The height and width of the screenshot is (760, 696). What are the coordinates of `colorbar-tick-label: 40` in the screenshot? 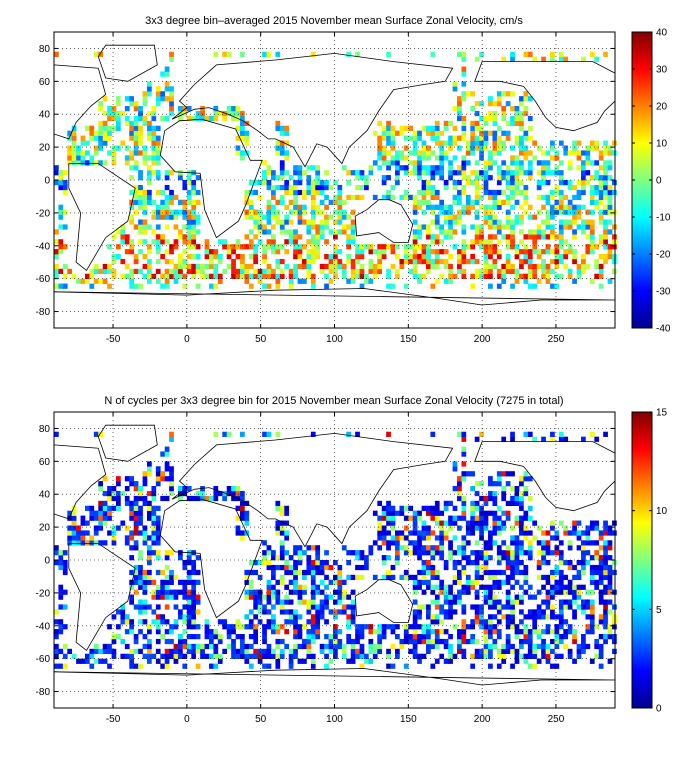 It's located at (662, 33).